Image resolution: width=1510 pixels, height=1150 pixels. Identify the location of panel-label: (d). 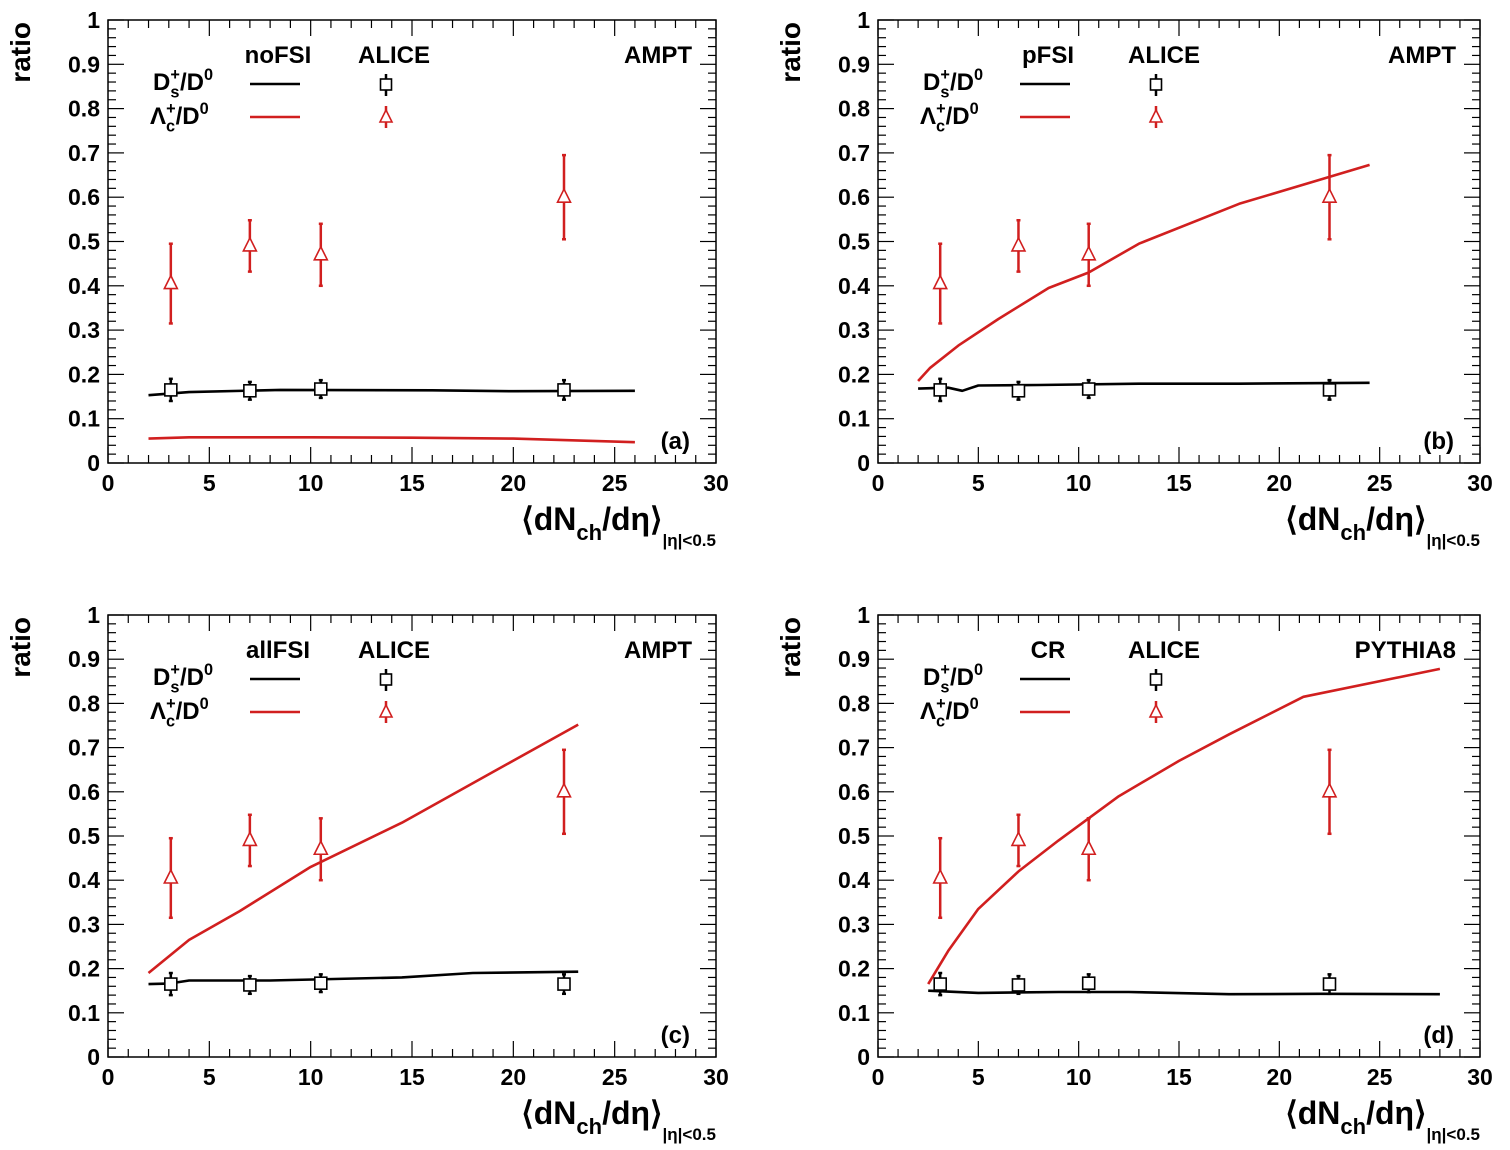
(1438, 1035).